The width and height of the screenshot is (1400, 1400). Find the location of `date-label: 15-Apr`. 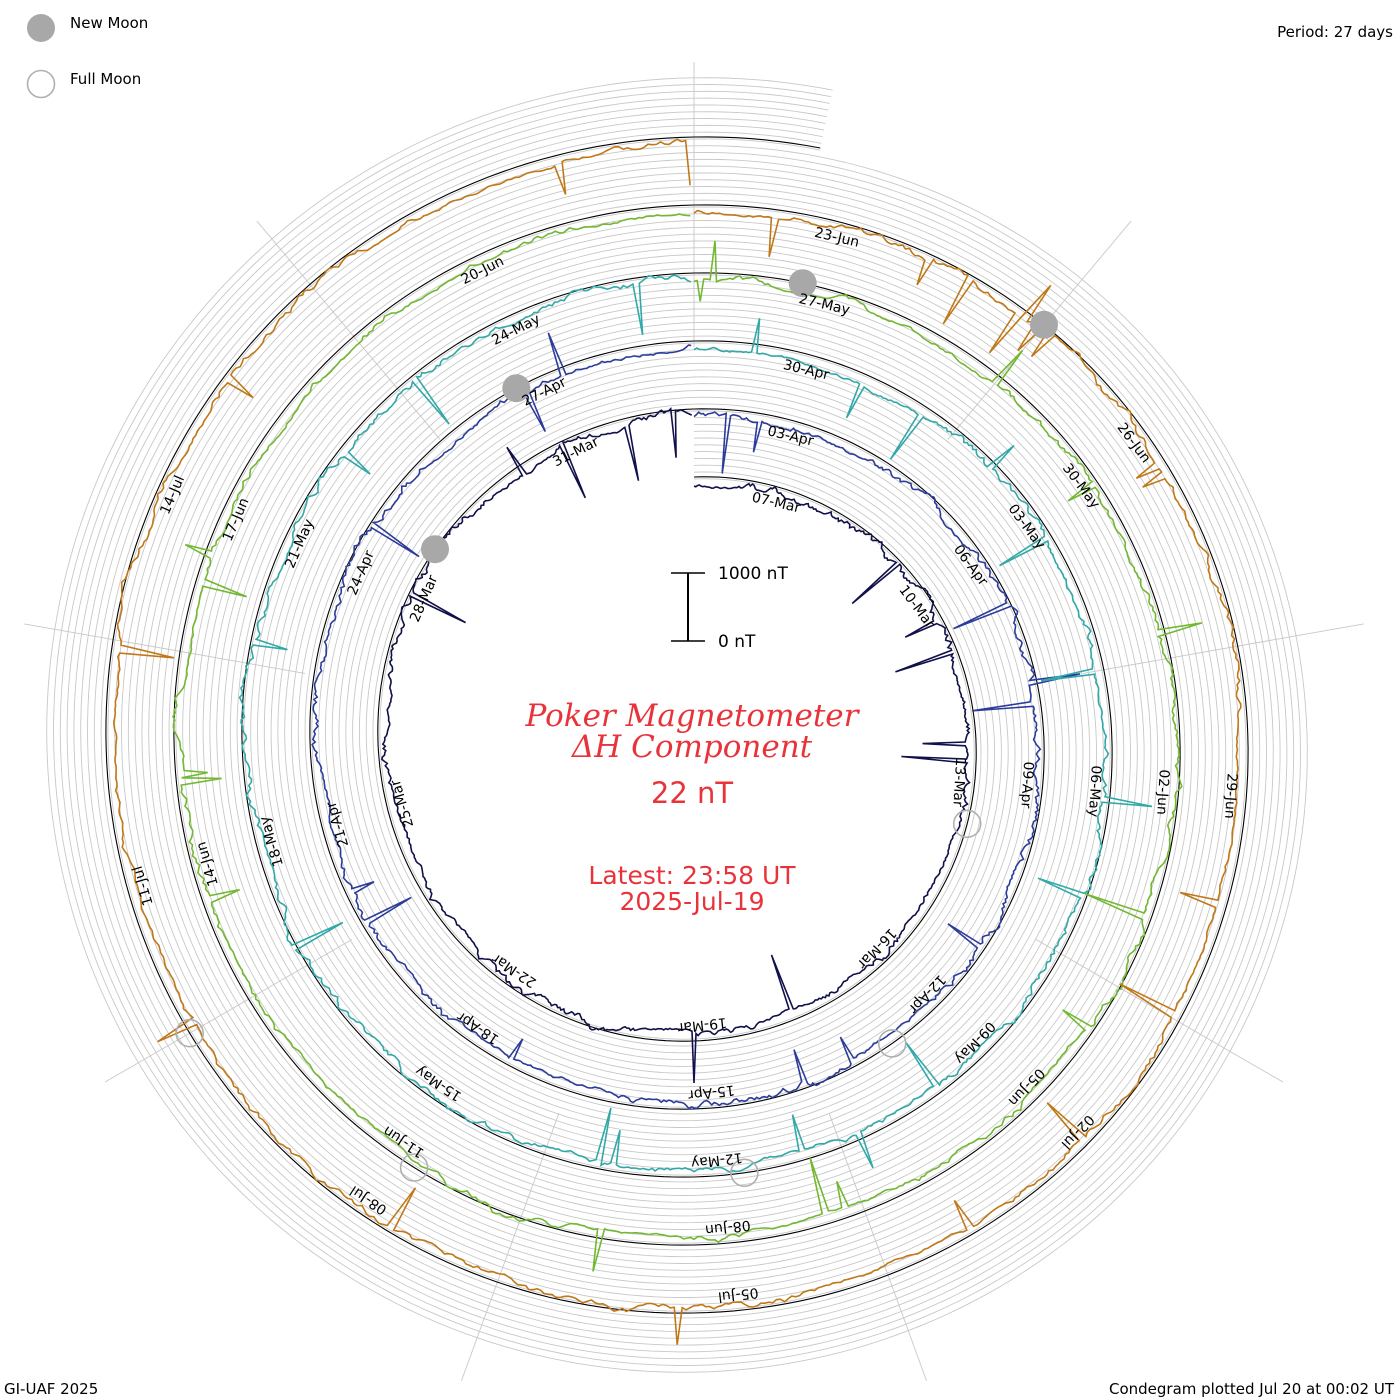

date-label: 15-Apr is located at coordinates (711, 1091).